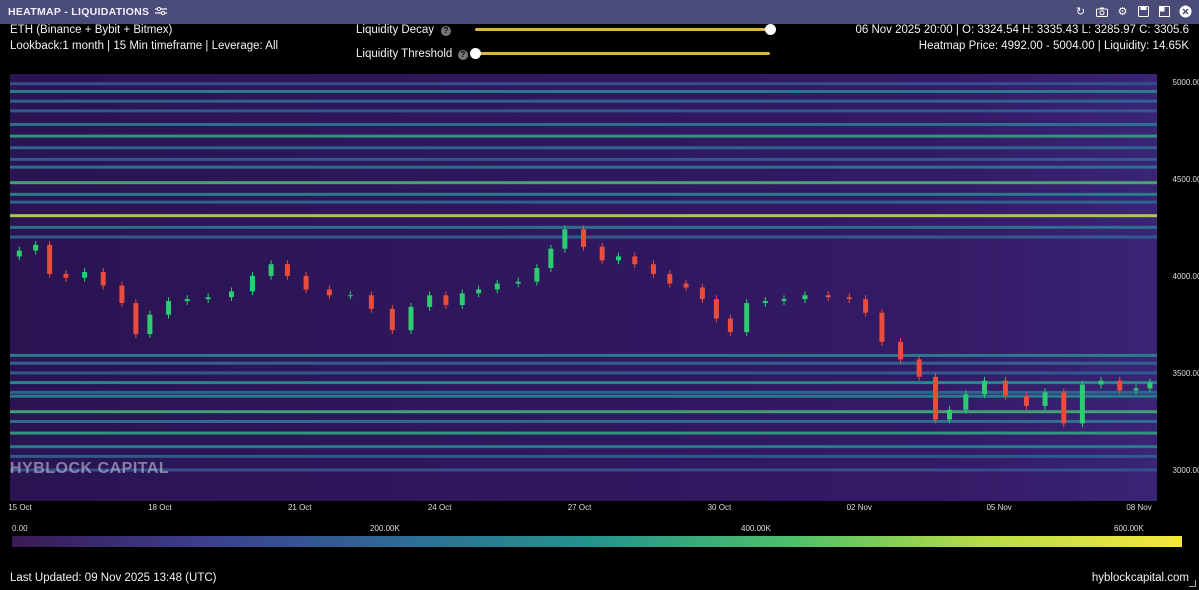  I want to click on x-tick-label: 18 Oct, so click(160, 507).